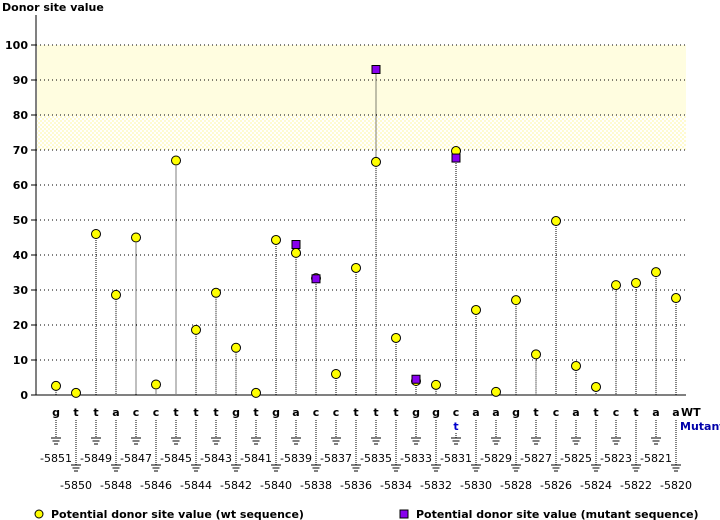 The image size is (720, 520). Describe the element at coordinates (116, 485) in the screenshot. I see `position-label: -5848` at that location.